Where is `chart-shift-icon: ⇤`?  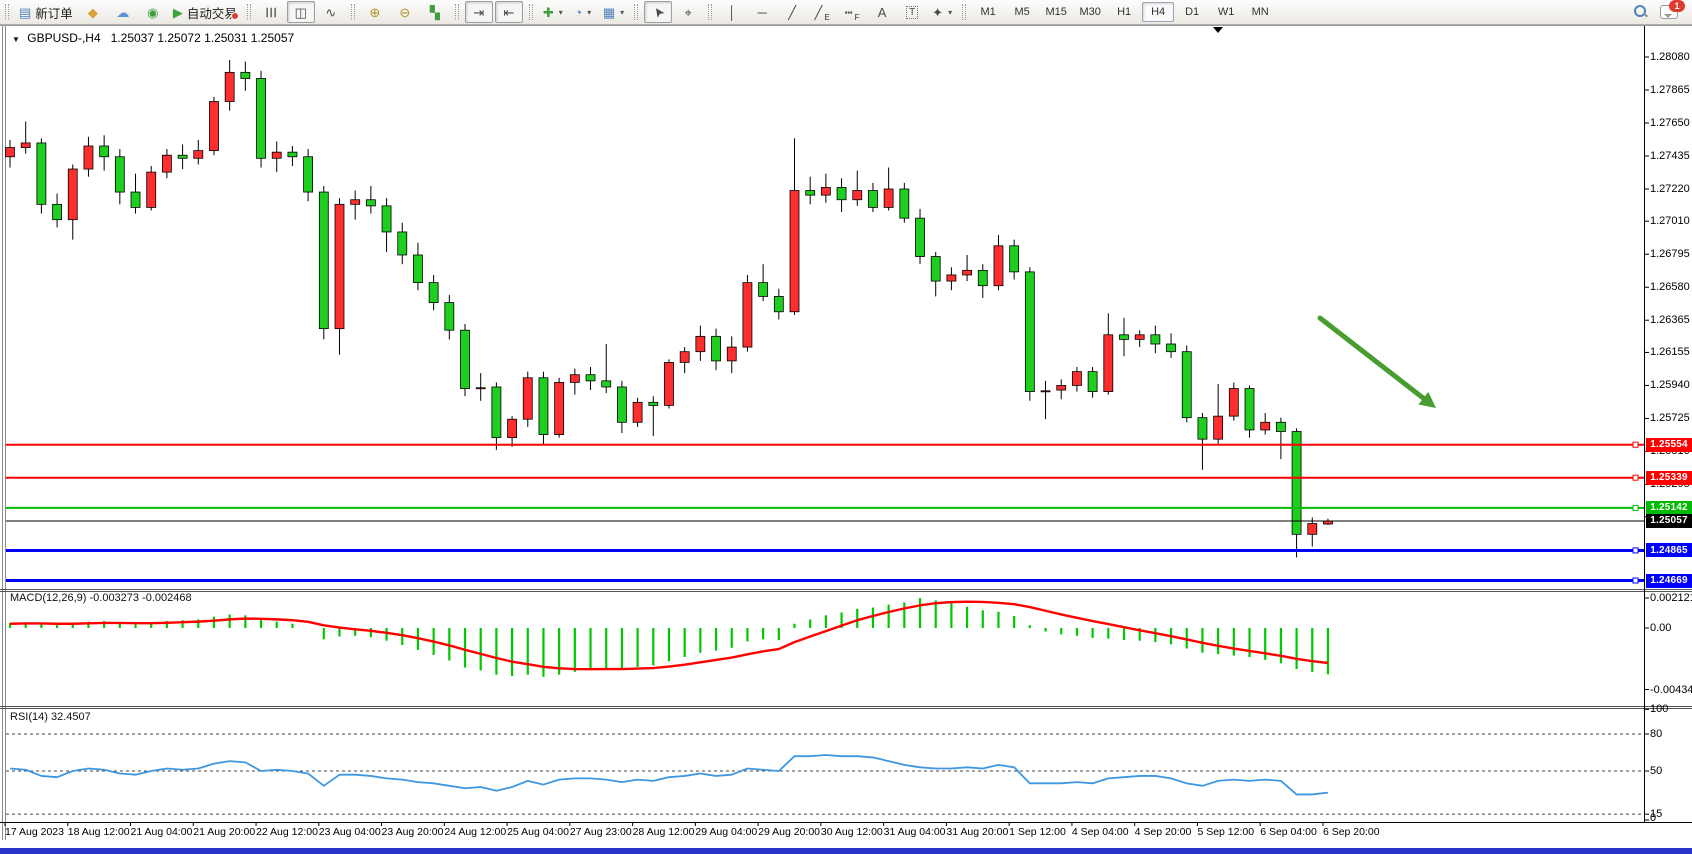 chart-shift-icon: ⇤ is located at coordinates (509, 12).